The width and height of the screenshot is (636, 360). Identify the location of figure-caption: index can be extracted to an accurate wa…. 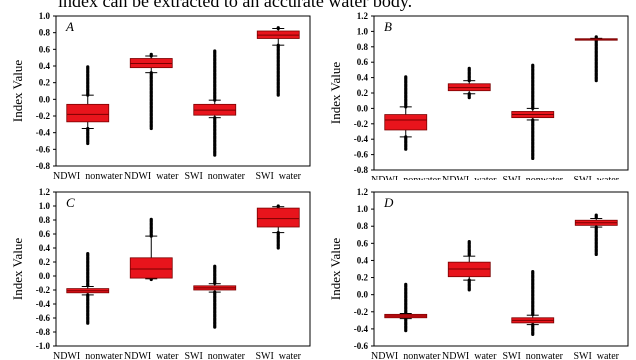
(235, 5).